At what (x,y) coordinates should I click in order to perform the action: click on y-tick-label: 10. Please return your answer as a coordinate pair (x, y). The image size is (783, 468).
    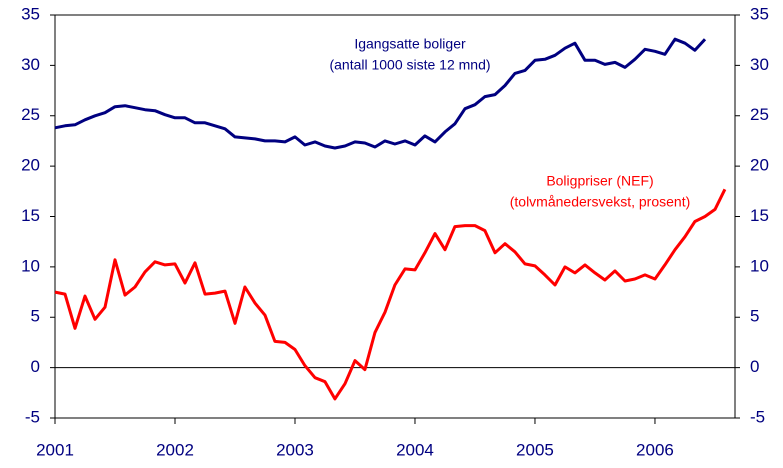
    Looking at the image, I should click on (30, 265).